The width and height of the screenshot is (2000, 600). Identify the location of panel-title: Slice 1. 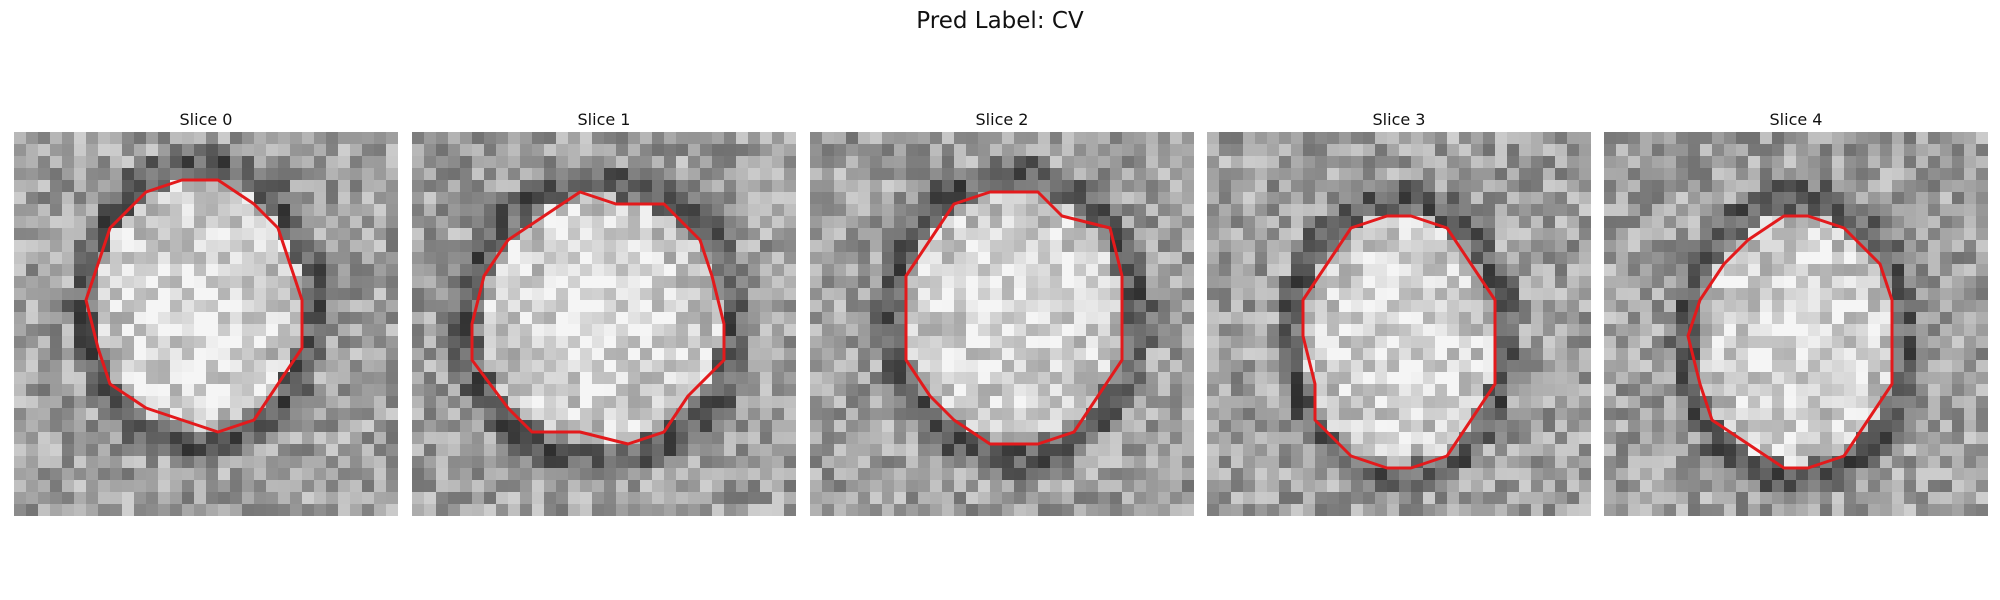
(604, 119).